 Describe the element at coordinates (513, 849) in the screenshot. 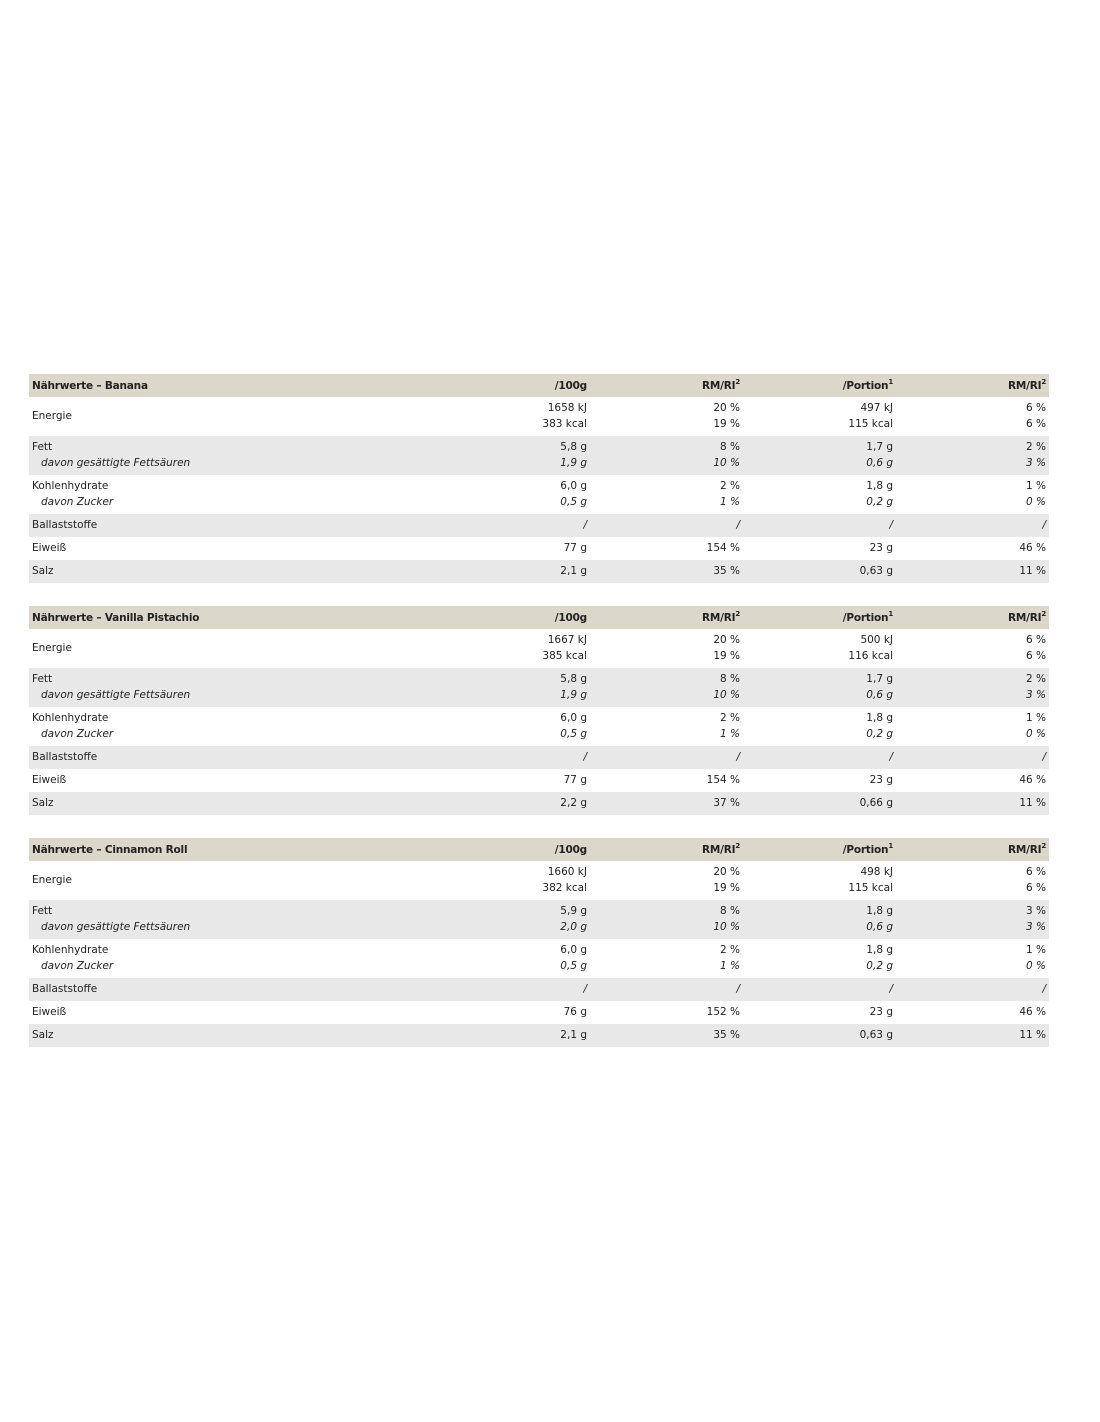

I see `column-header: /100g` at that location.